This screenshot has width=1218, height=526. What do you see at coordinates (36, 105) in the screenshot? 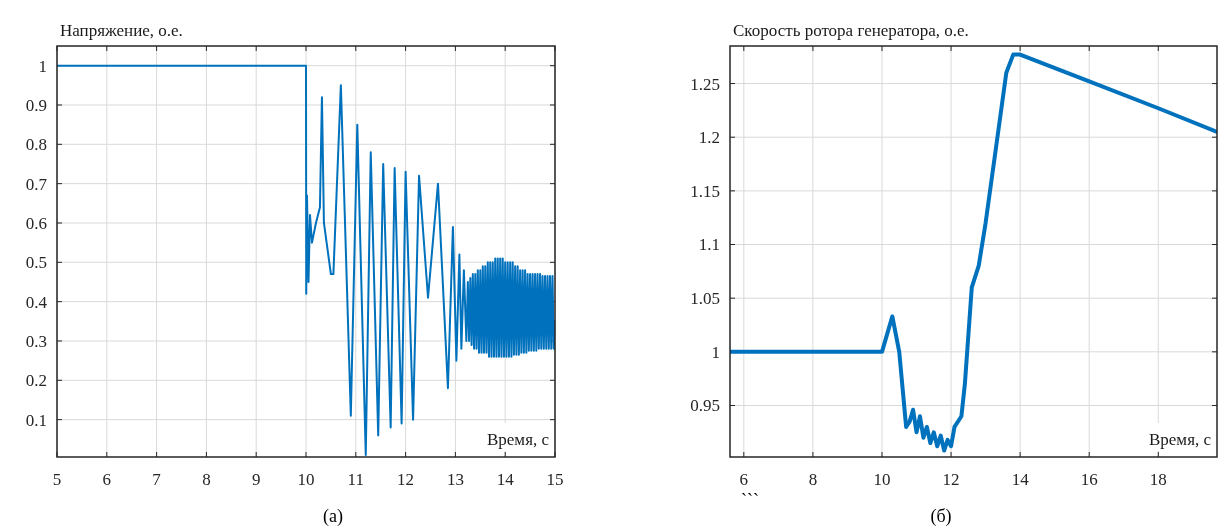
I see `y-tick-label: 0.9` at bounding box center [36, 105].